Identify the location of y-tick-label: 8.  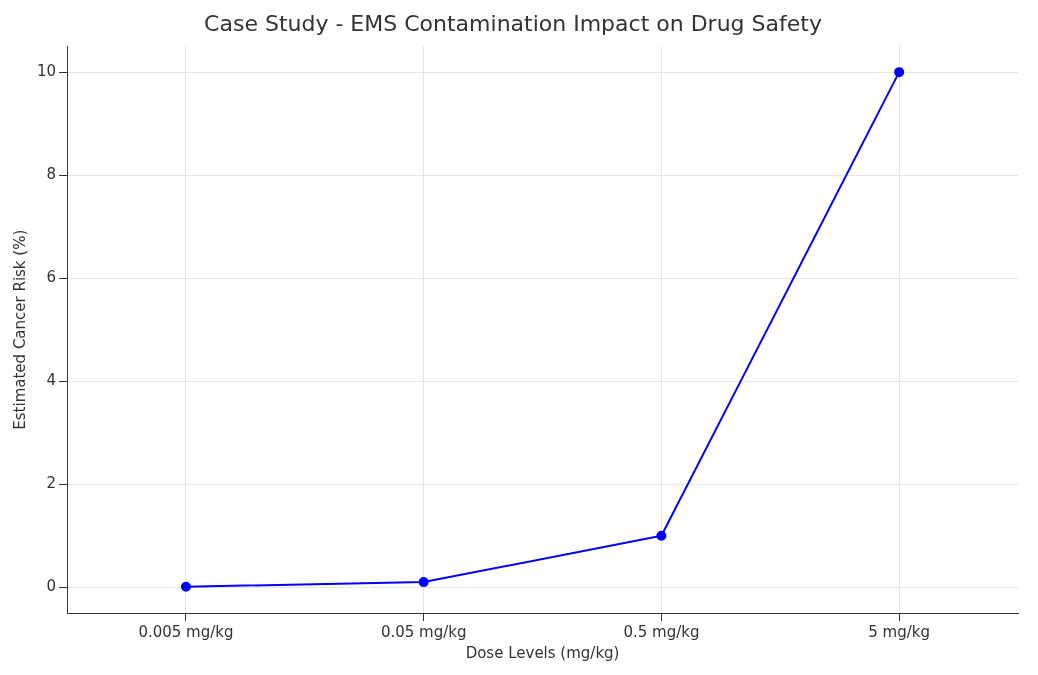
(51, 174).